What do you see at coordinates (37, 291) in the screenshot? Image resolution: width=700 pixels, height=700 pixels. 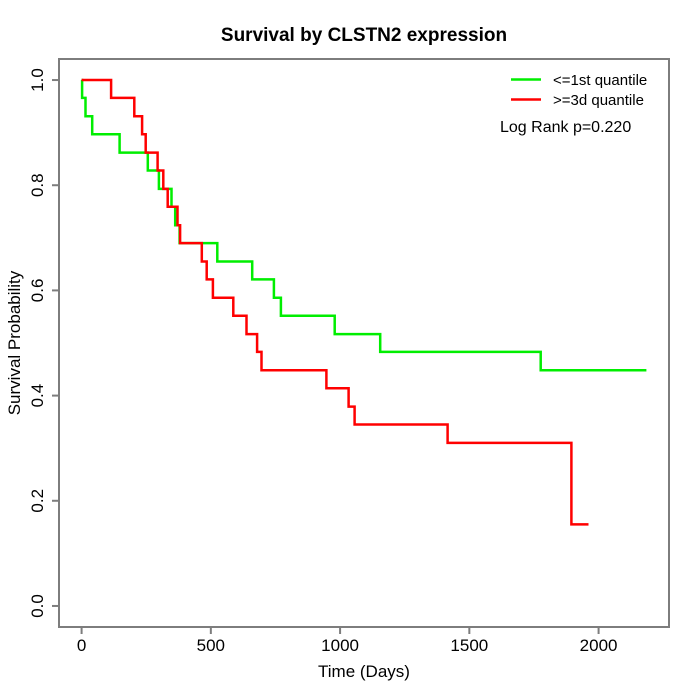 I see `y-tick-label: 0.6` at bounding box center [37, 291].